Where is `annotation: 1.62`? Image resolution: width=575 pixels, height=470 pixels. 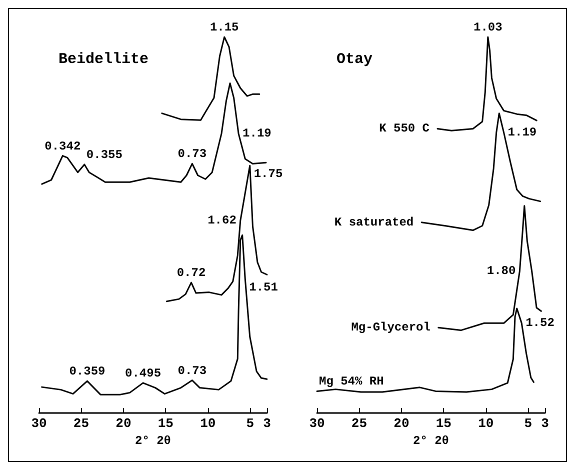 annotation: 1.62 is located at coordinates (222, 220).